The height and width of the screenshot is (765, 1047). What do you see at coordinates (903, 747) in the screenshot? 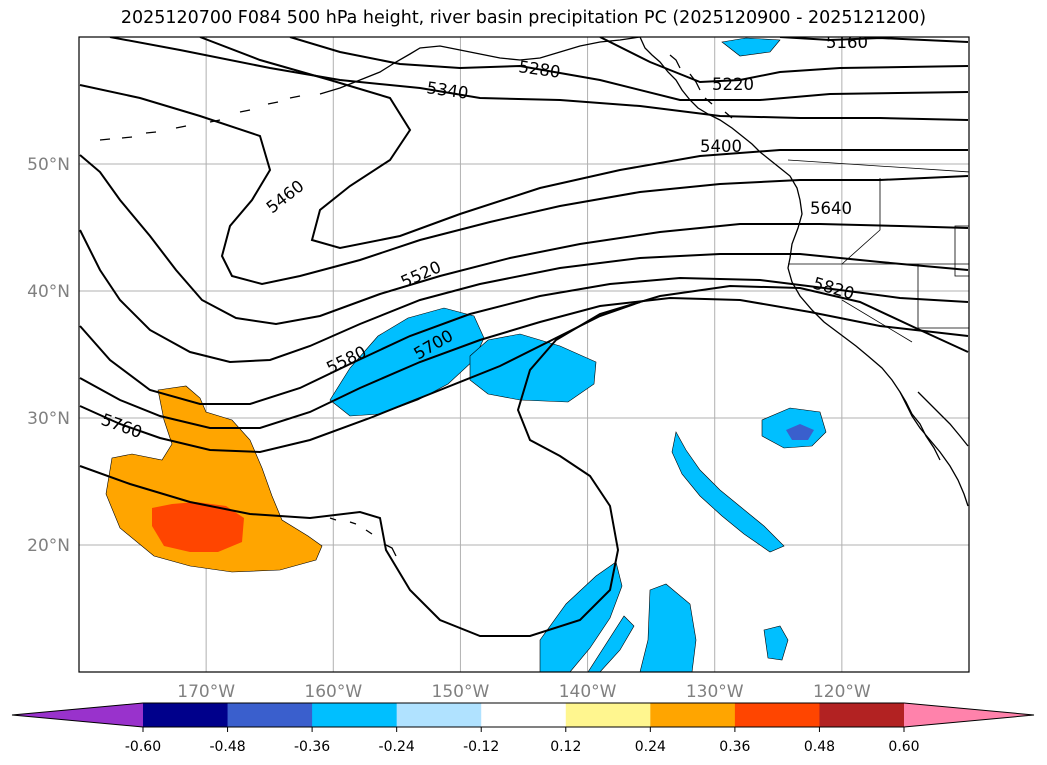
I see `colorbar-tick-label: 0.60` at bounding box center [903, 747].